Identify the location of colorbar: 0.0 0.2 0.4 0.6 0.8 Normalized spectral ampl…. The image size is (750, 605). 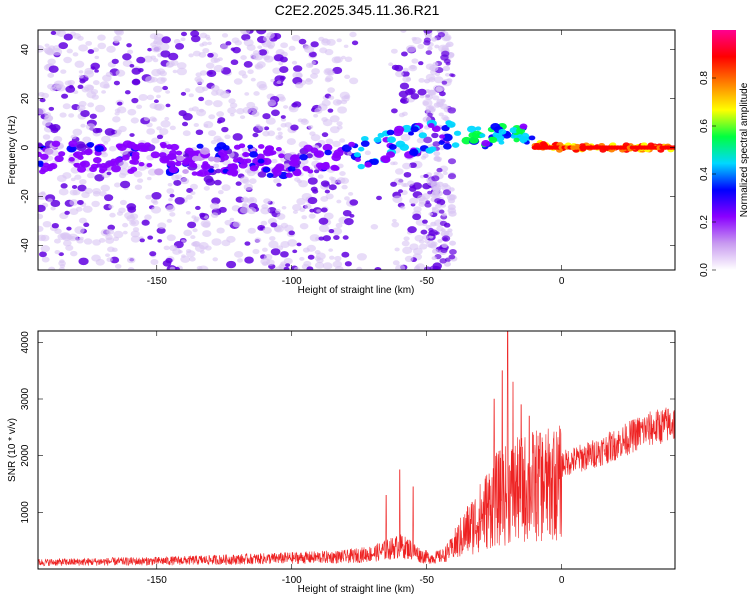
(724, 153).